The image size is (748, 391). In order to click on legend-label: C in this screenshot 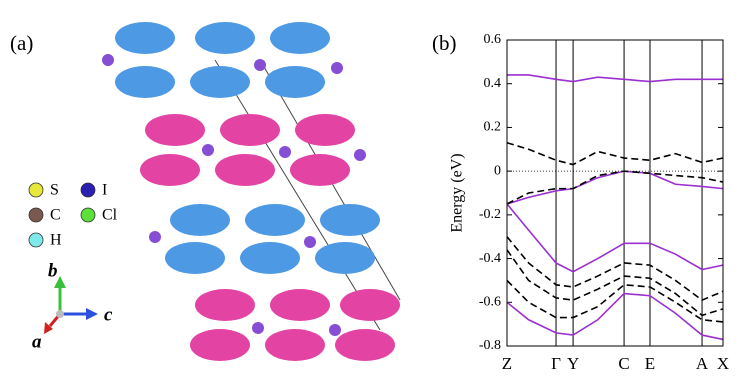, I will do `click(55, 215)`.